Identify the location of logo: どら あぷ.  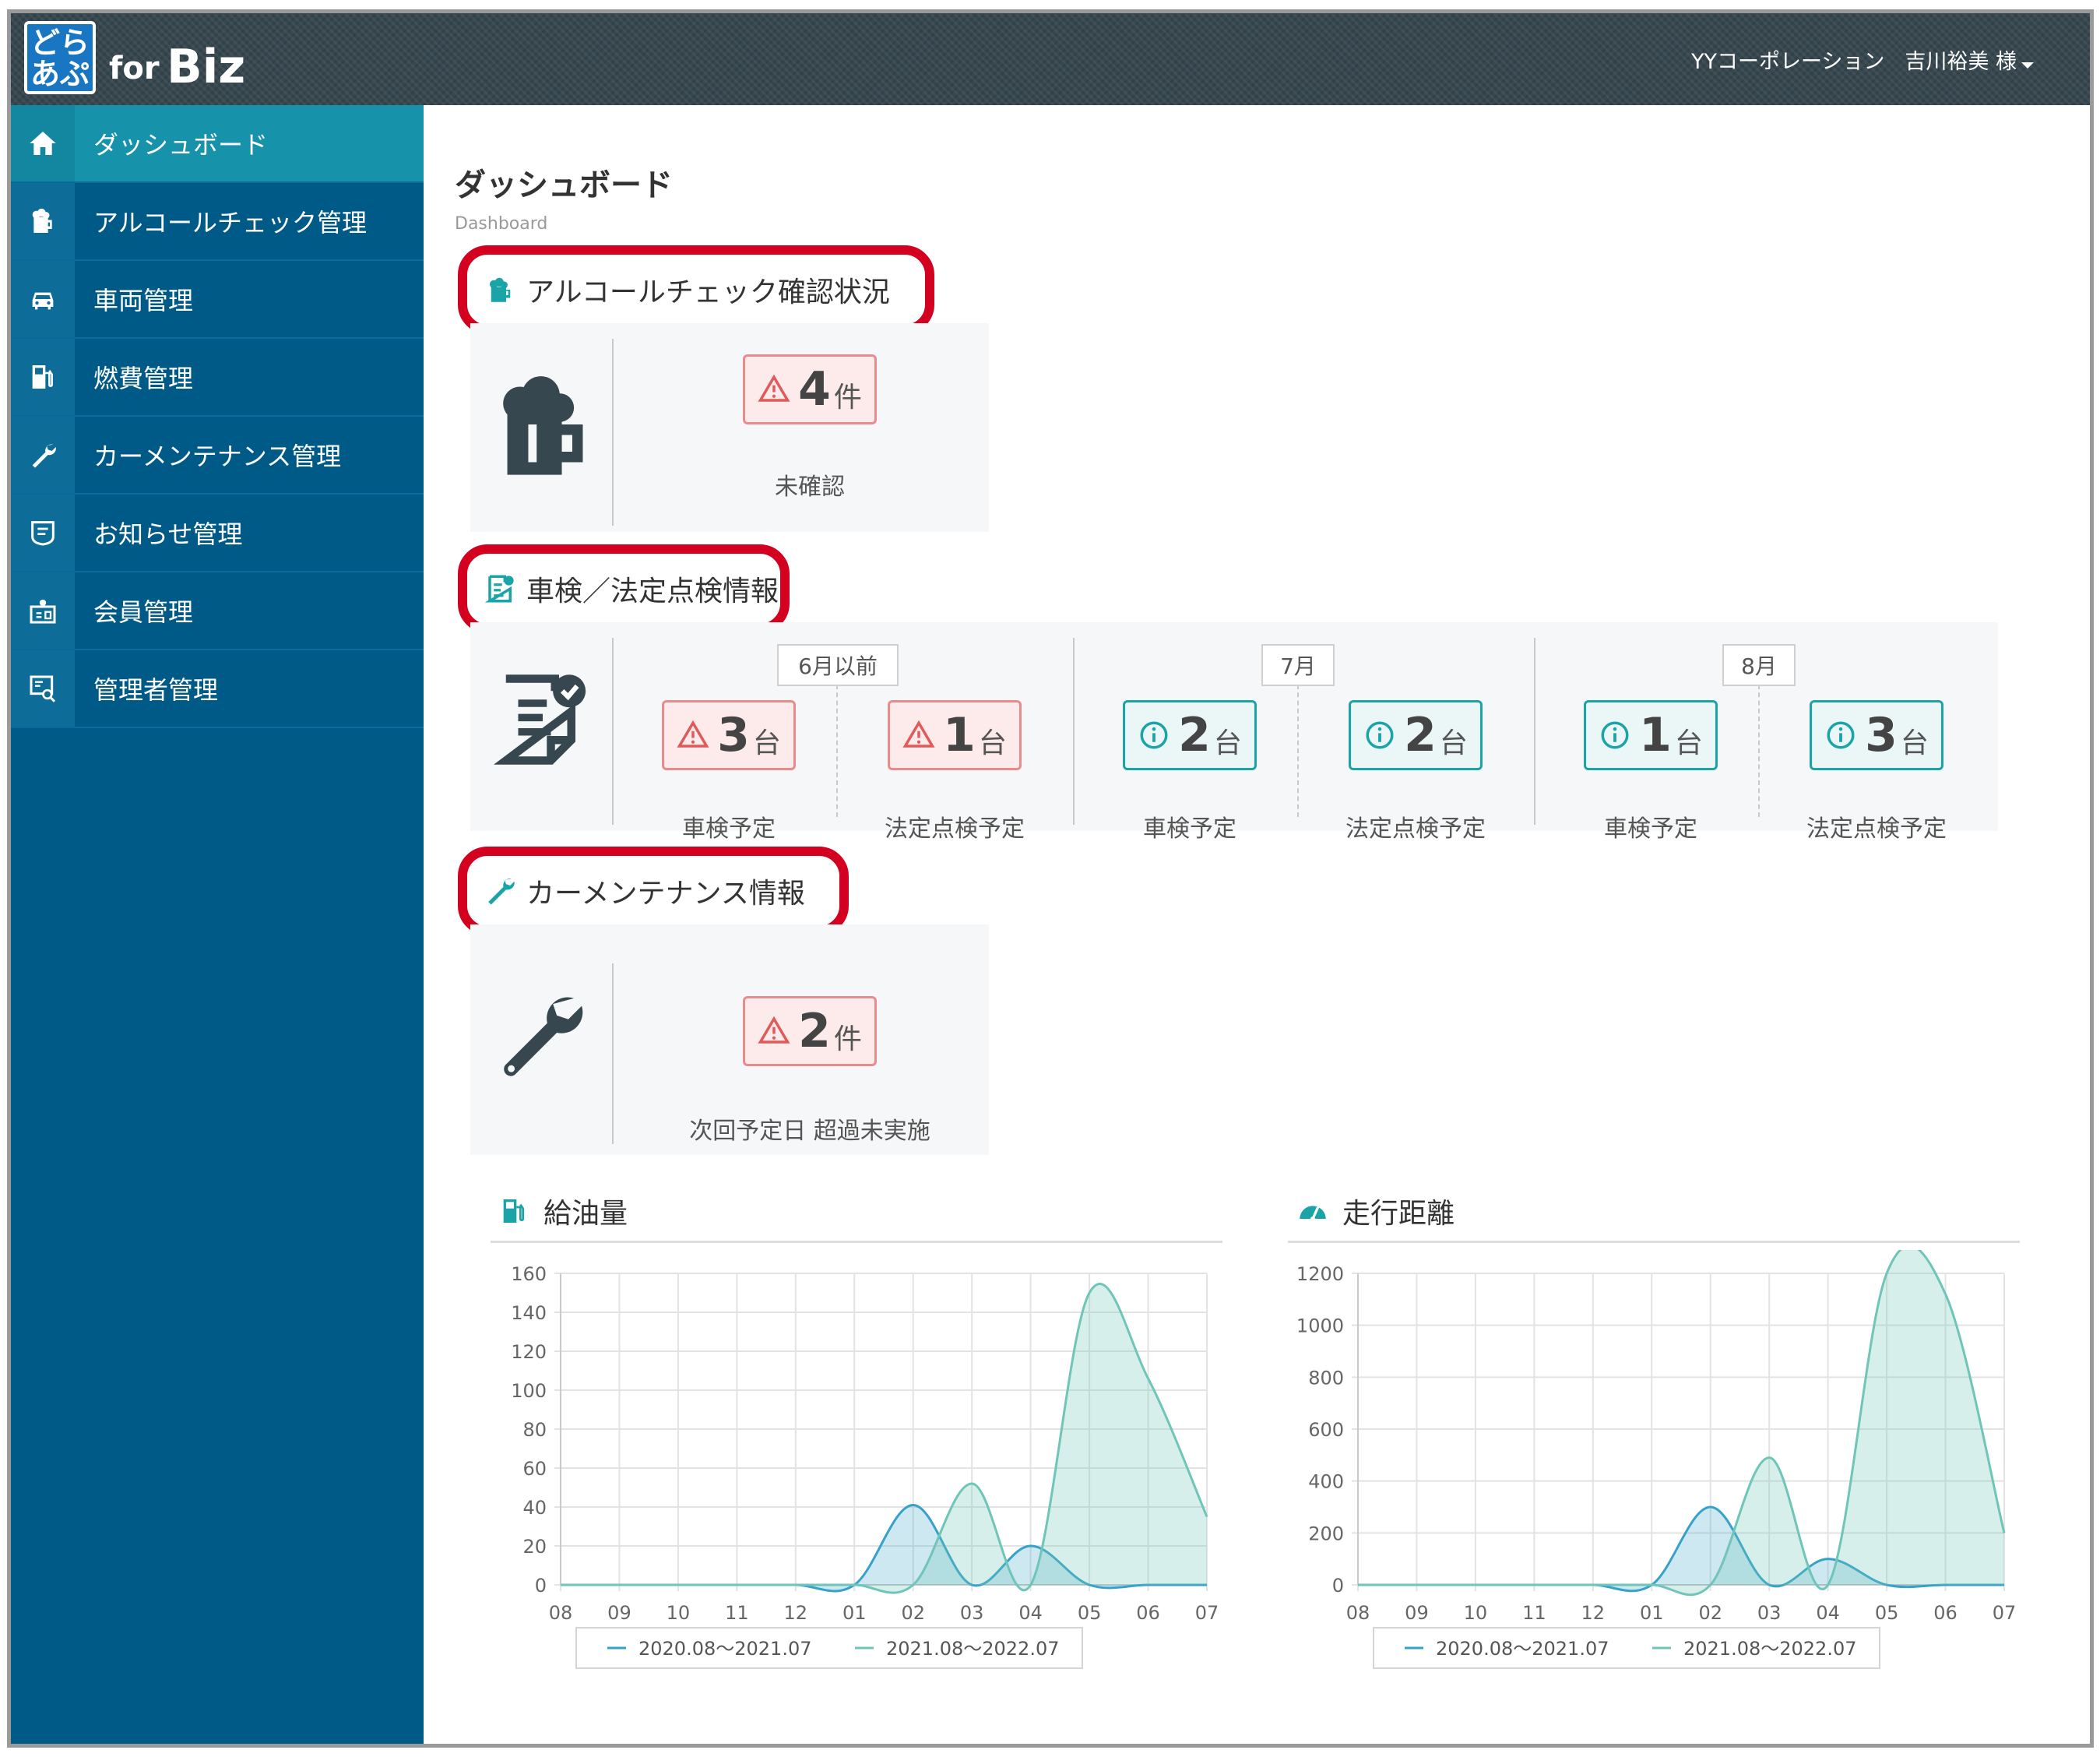
(60, 57).